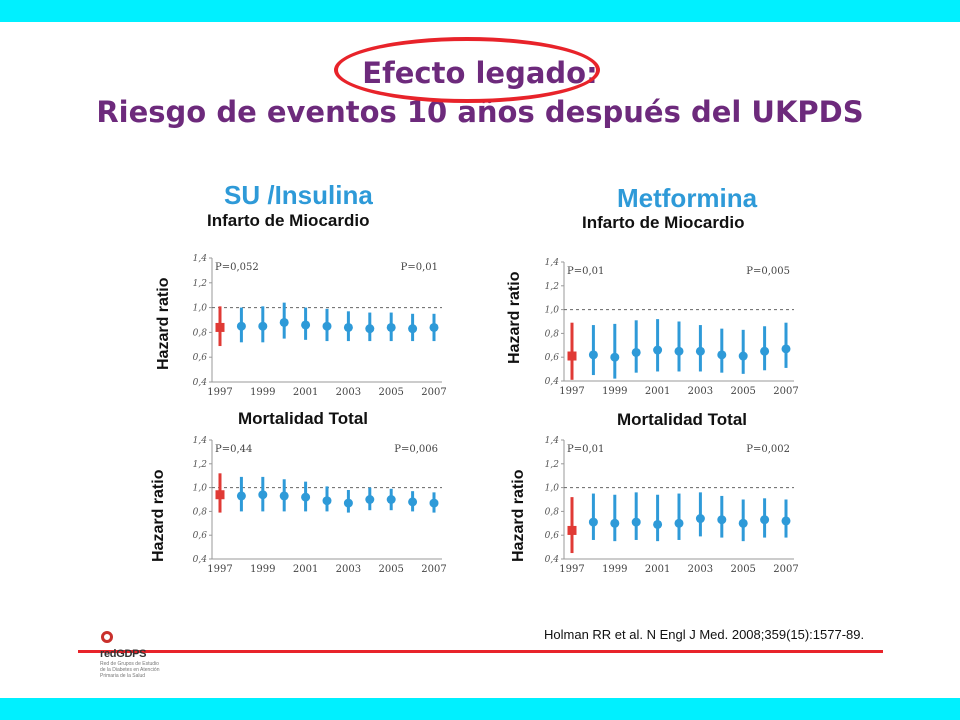 The width and height of the screenshot is (960, 720). I want to click on footer-rule, so click(480, 651).